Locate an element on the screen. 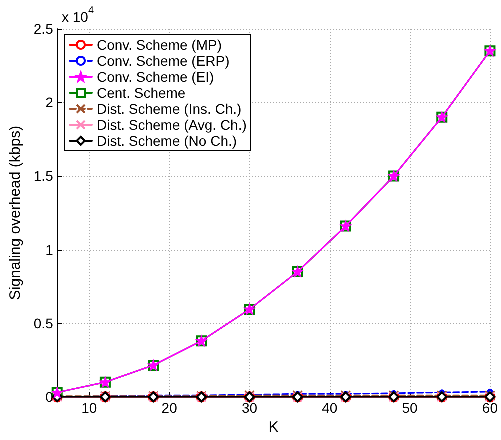 This screenshot has height=440, width=501. legend-label: Dist. Scheme (Ins. Ch.) is located at coordinates (169, 109).